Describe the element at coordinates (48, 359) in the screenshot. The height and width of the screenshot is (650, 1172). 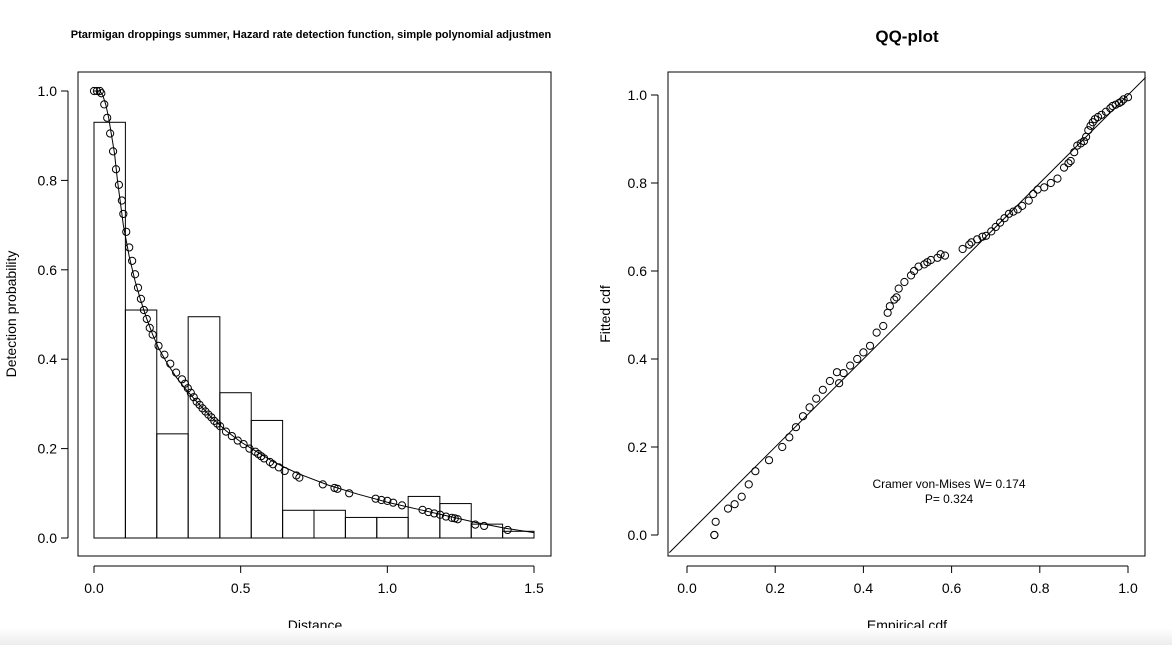
I see `left-y-tick-label: 0.4` at that location.